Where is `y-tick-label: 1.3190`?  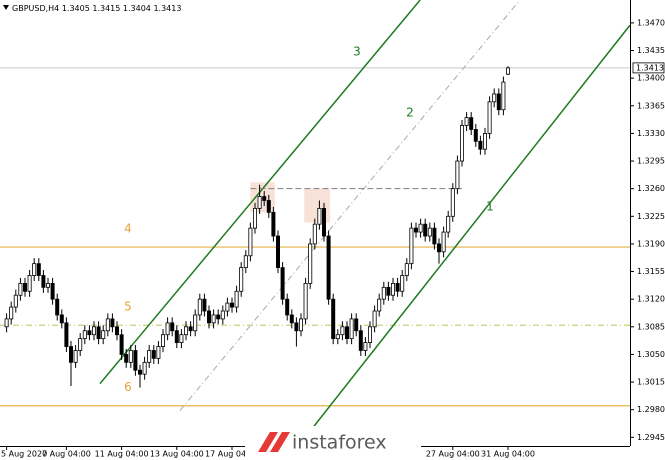 y-tick-label: 1.3190 is located at coordinates (651, 243).